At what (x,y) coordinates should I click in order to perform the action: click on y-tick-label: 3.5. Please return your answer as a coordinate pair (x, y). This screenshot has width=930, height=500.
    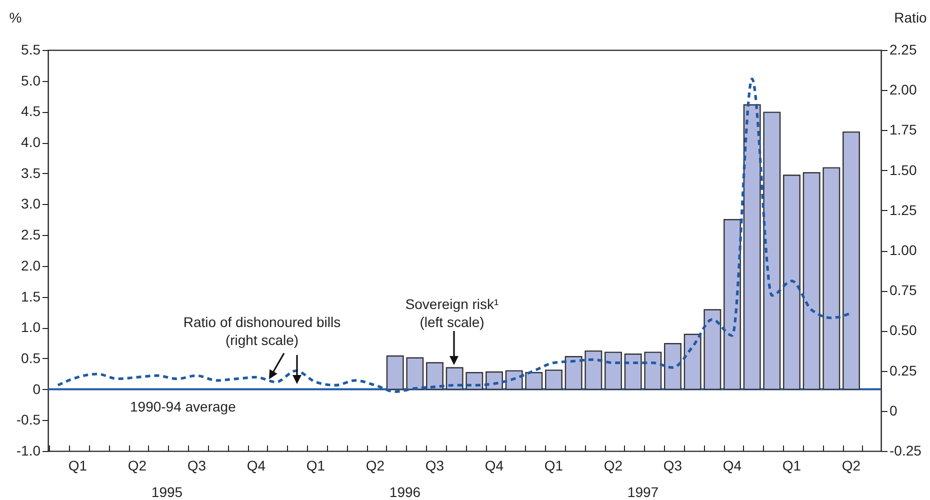
    Looking at the image, I should click on (31, 172).